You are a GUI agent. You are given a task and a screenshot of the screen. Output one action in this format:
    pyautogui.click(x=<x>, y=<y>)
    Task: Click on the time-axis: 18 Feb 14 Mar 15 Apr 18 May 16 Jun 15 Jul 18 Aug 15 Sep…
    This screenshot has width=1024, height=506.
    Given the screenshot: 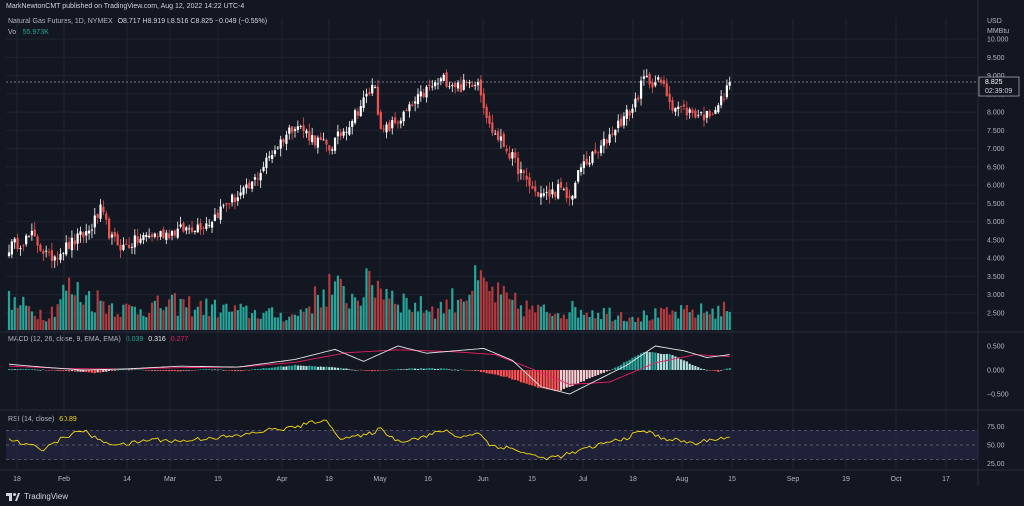 What is the action you would take?
    pyautogui.click(x=481, y=479)
    